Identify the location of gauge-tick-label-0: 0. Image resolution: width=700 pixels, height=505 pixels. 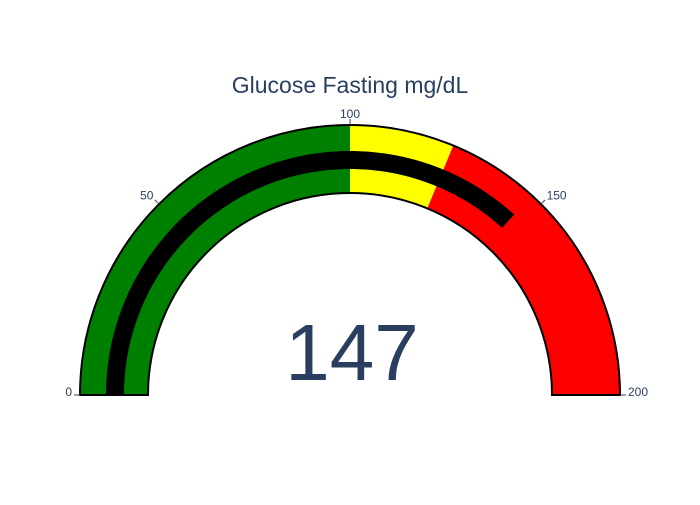
(68, 392).